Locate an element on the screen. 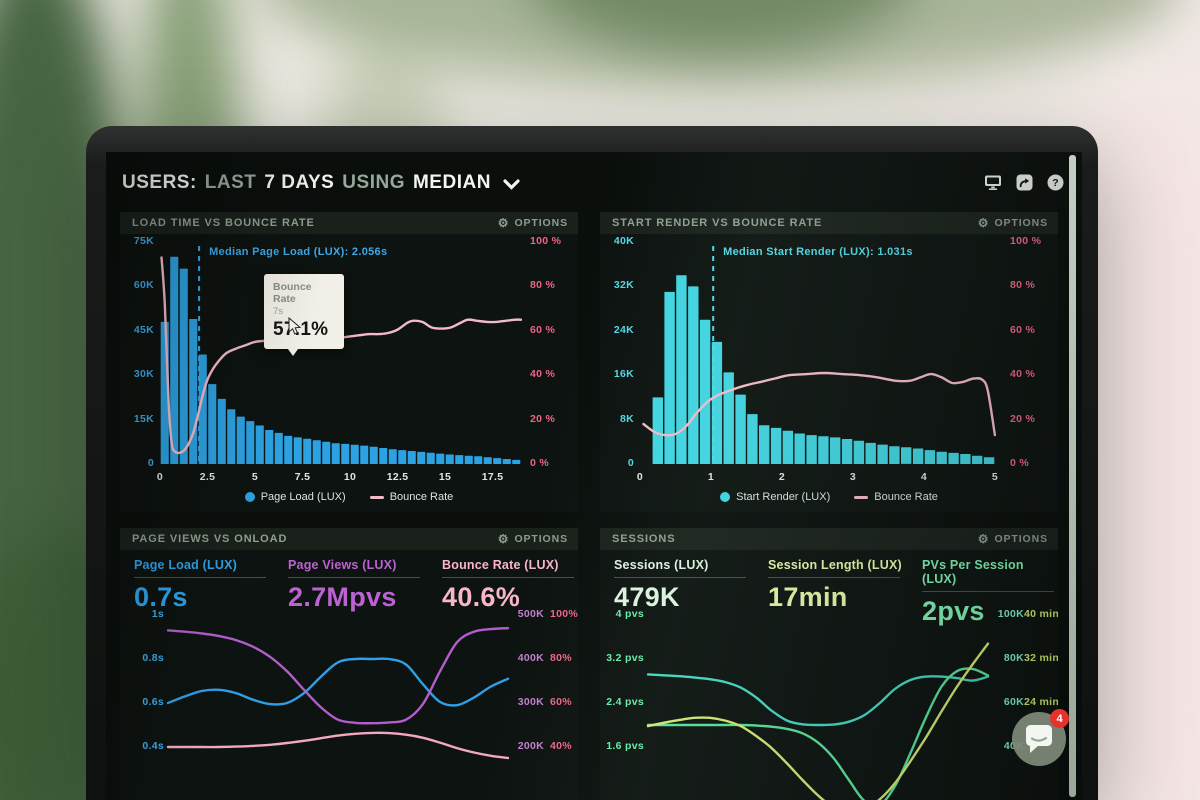 This screenshot has height=800, width=1200. stat-value: 2pvs is located at coordinates (953, 611).